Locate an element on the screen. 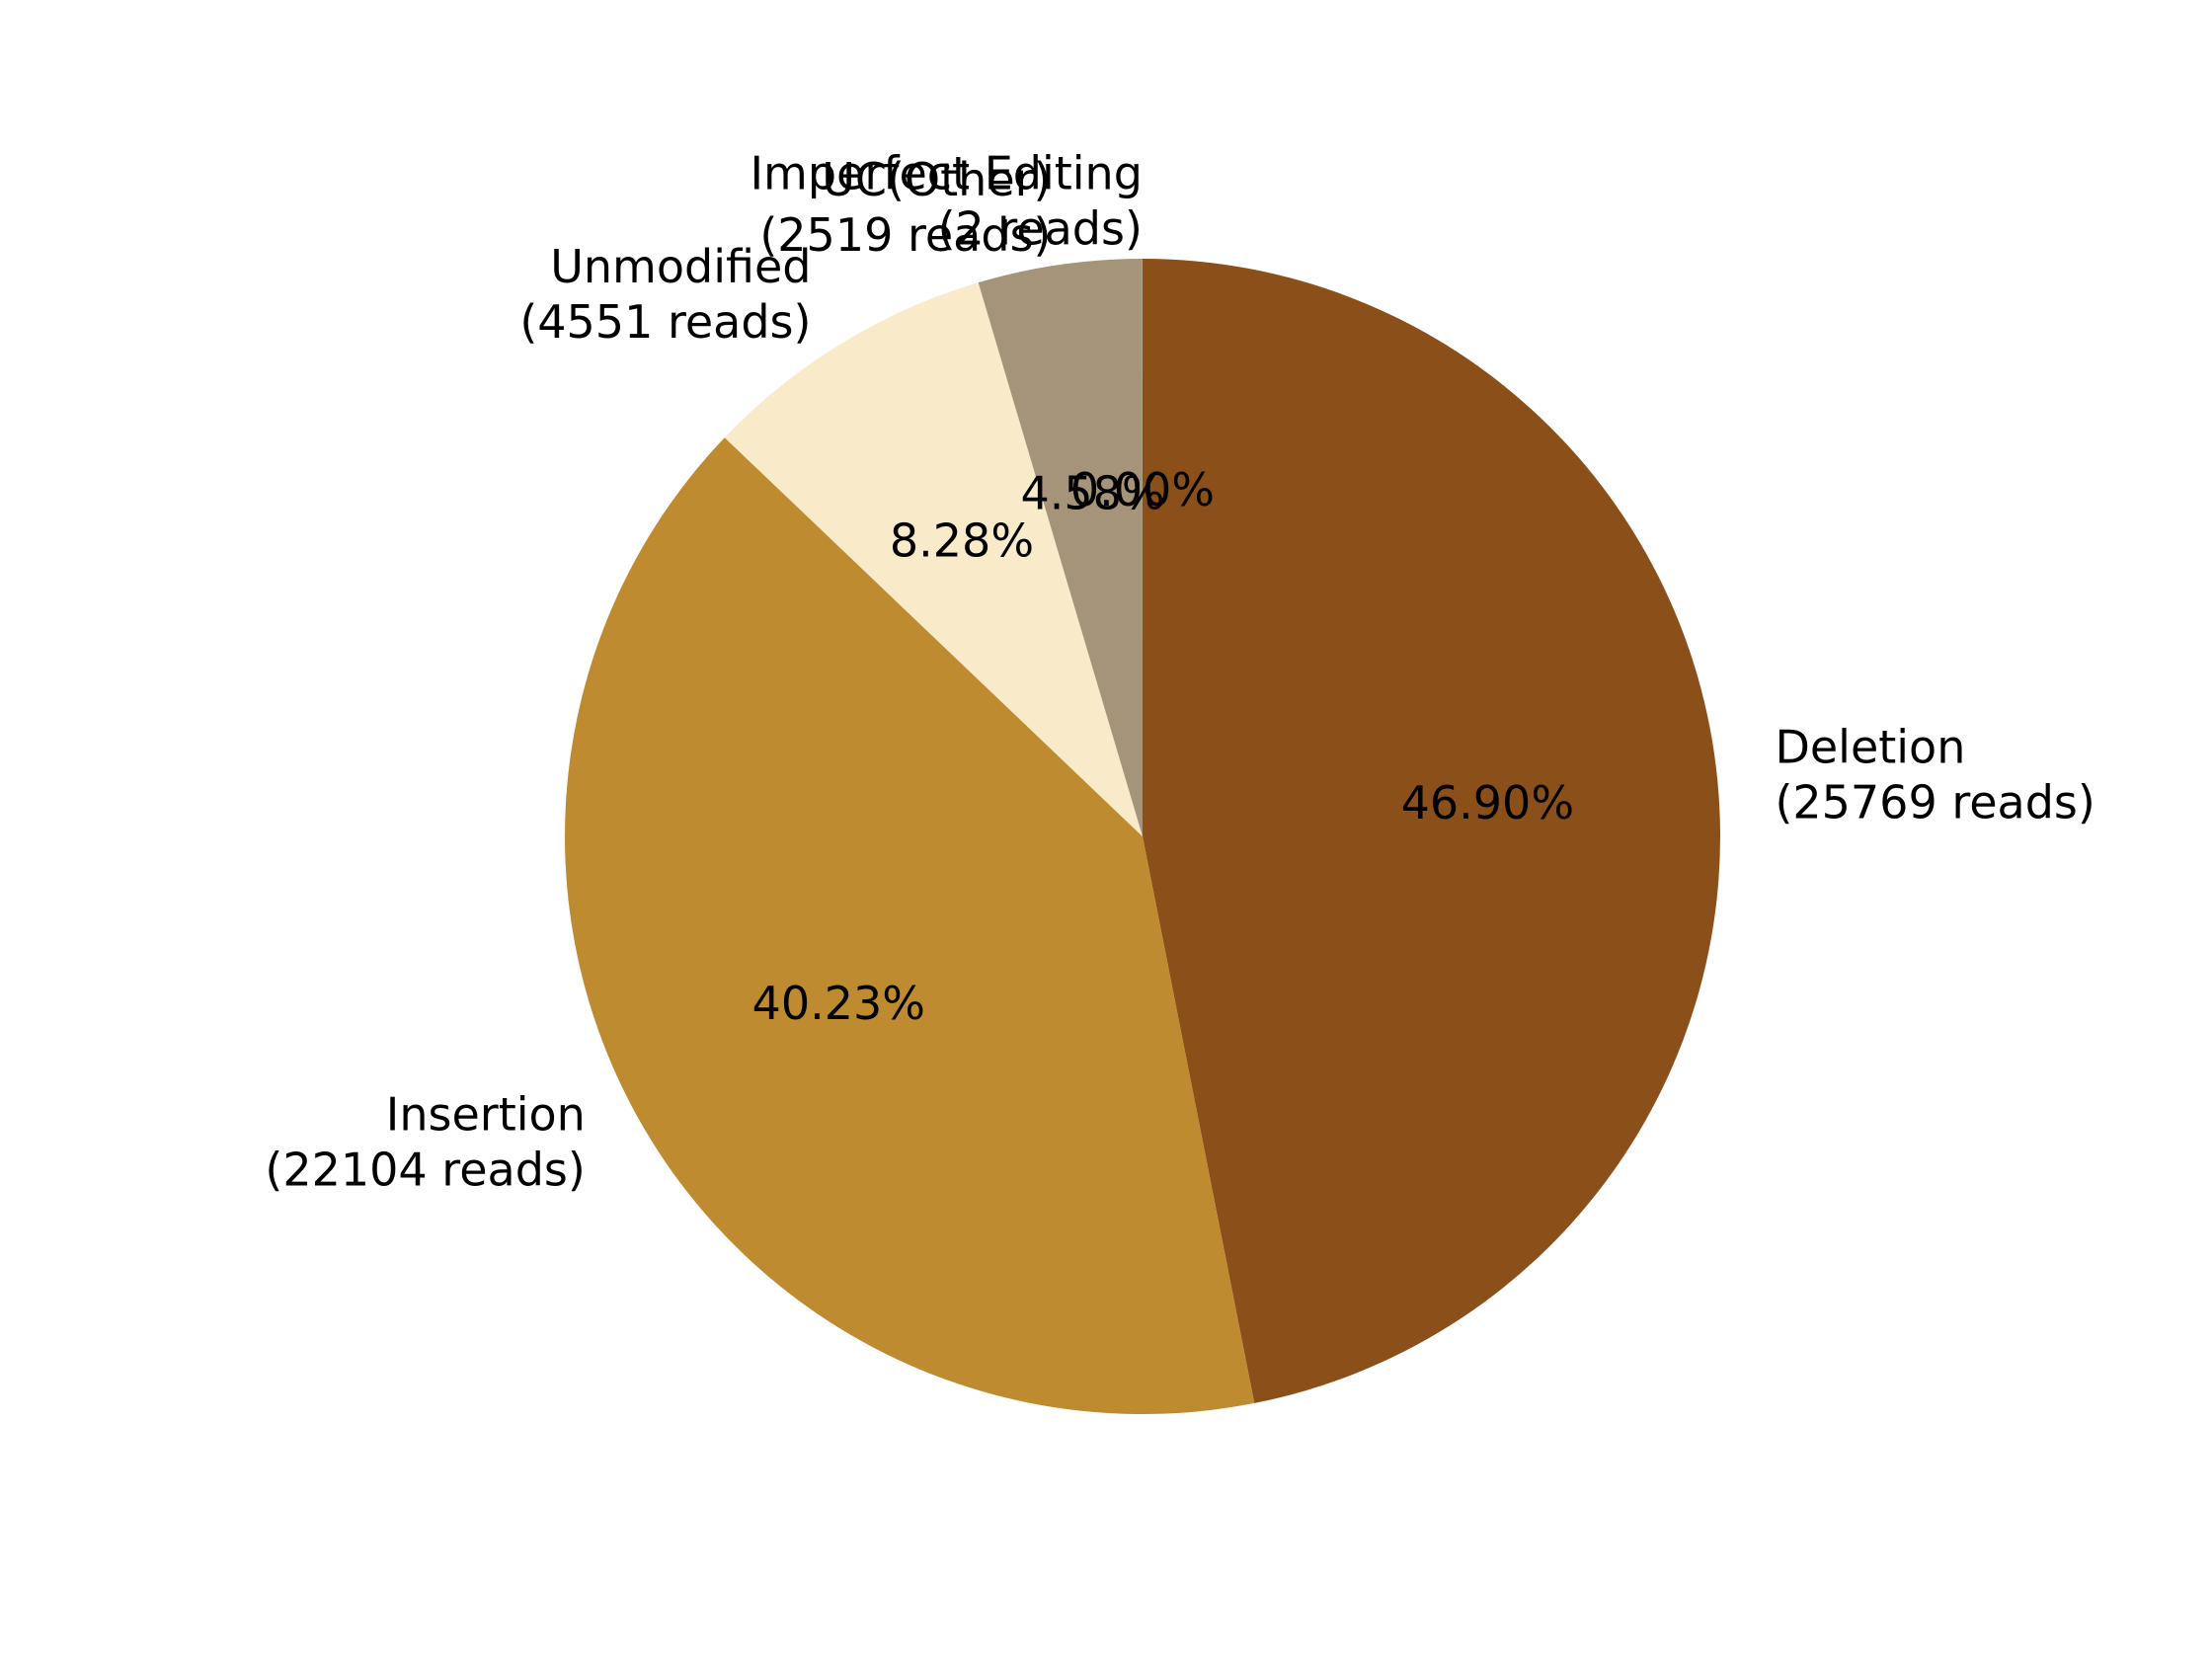 This screenshot has height=1659, width=2212. slice-uc-other is located at coordinates (1061, 548).